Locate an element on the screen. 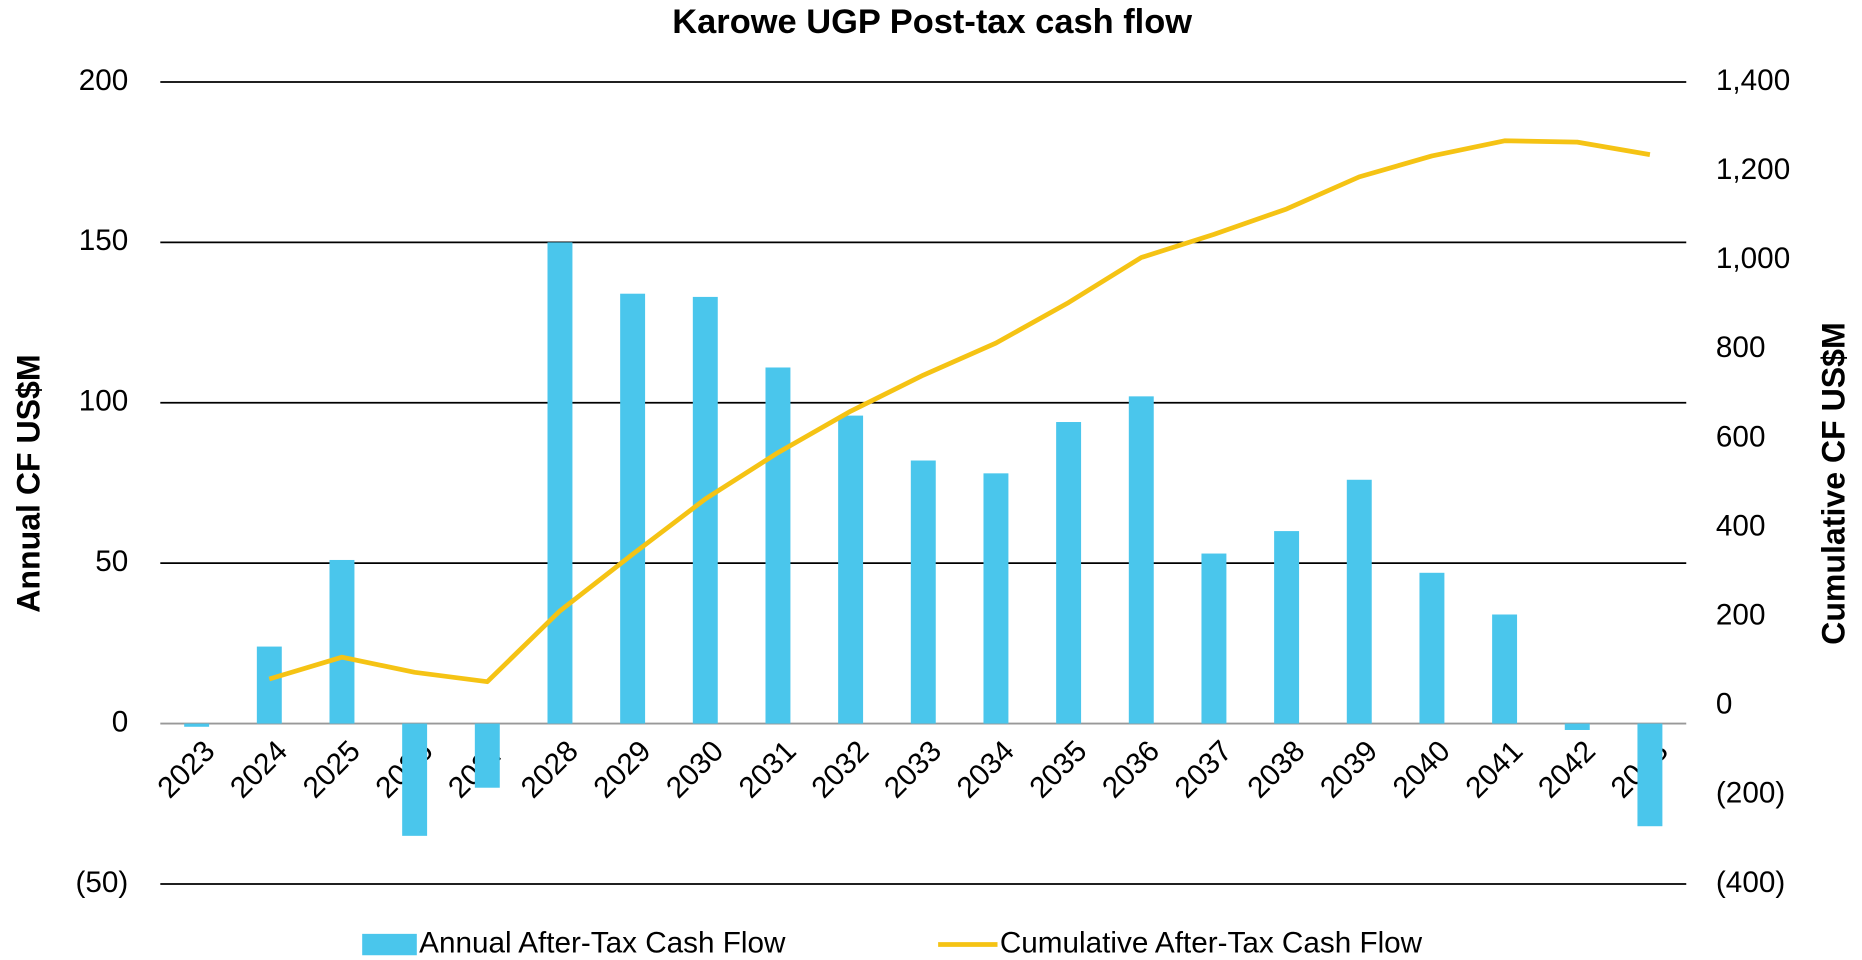 Image resolution: width=1862 pixels, height=960 pixels. legend-swatch is located at coordinates (389, 944).